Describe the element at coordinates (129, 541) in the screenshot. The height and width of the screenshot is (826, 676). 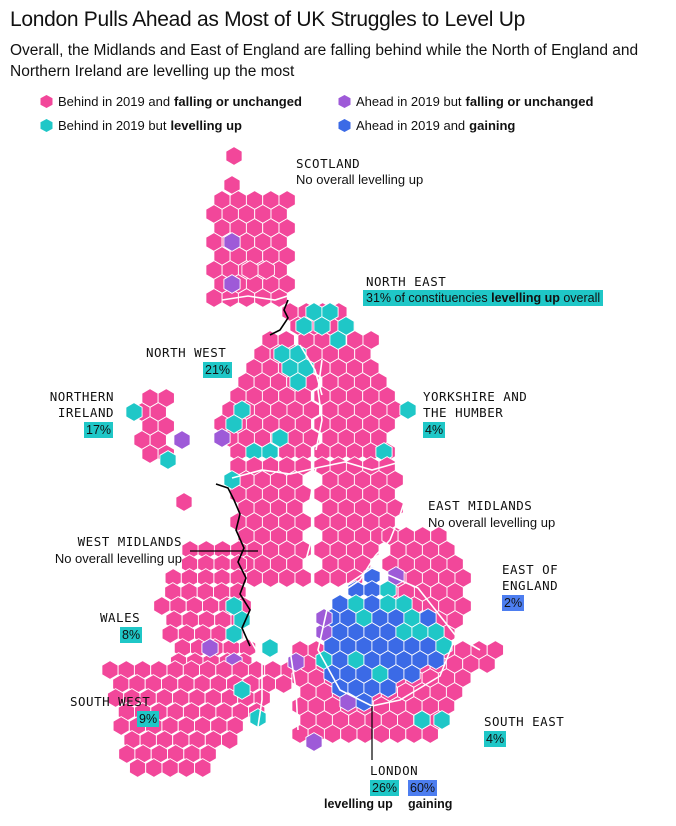
I see `label-west-midlands: WEST MIDLANDS` at that location.